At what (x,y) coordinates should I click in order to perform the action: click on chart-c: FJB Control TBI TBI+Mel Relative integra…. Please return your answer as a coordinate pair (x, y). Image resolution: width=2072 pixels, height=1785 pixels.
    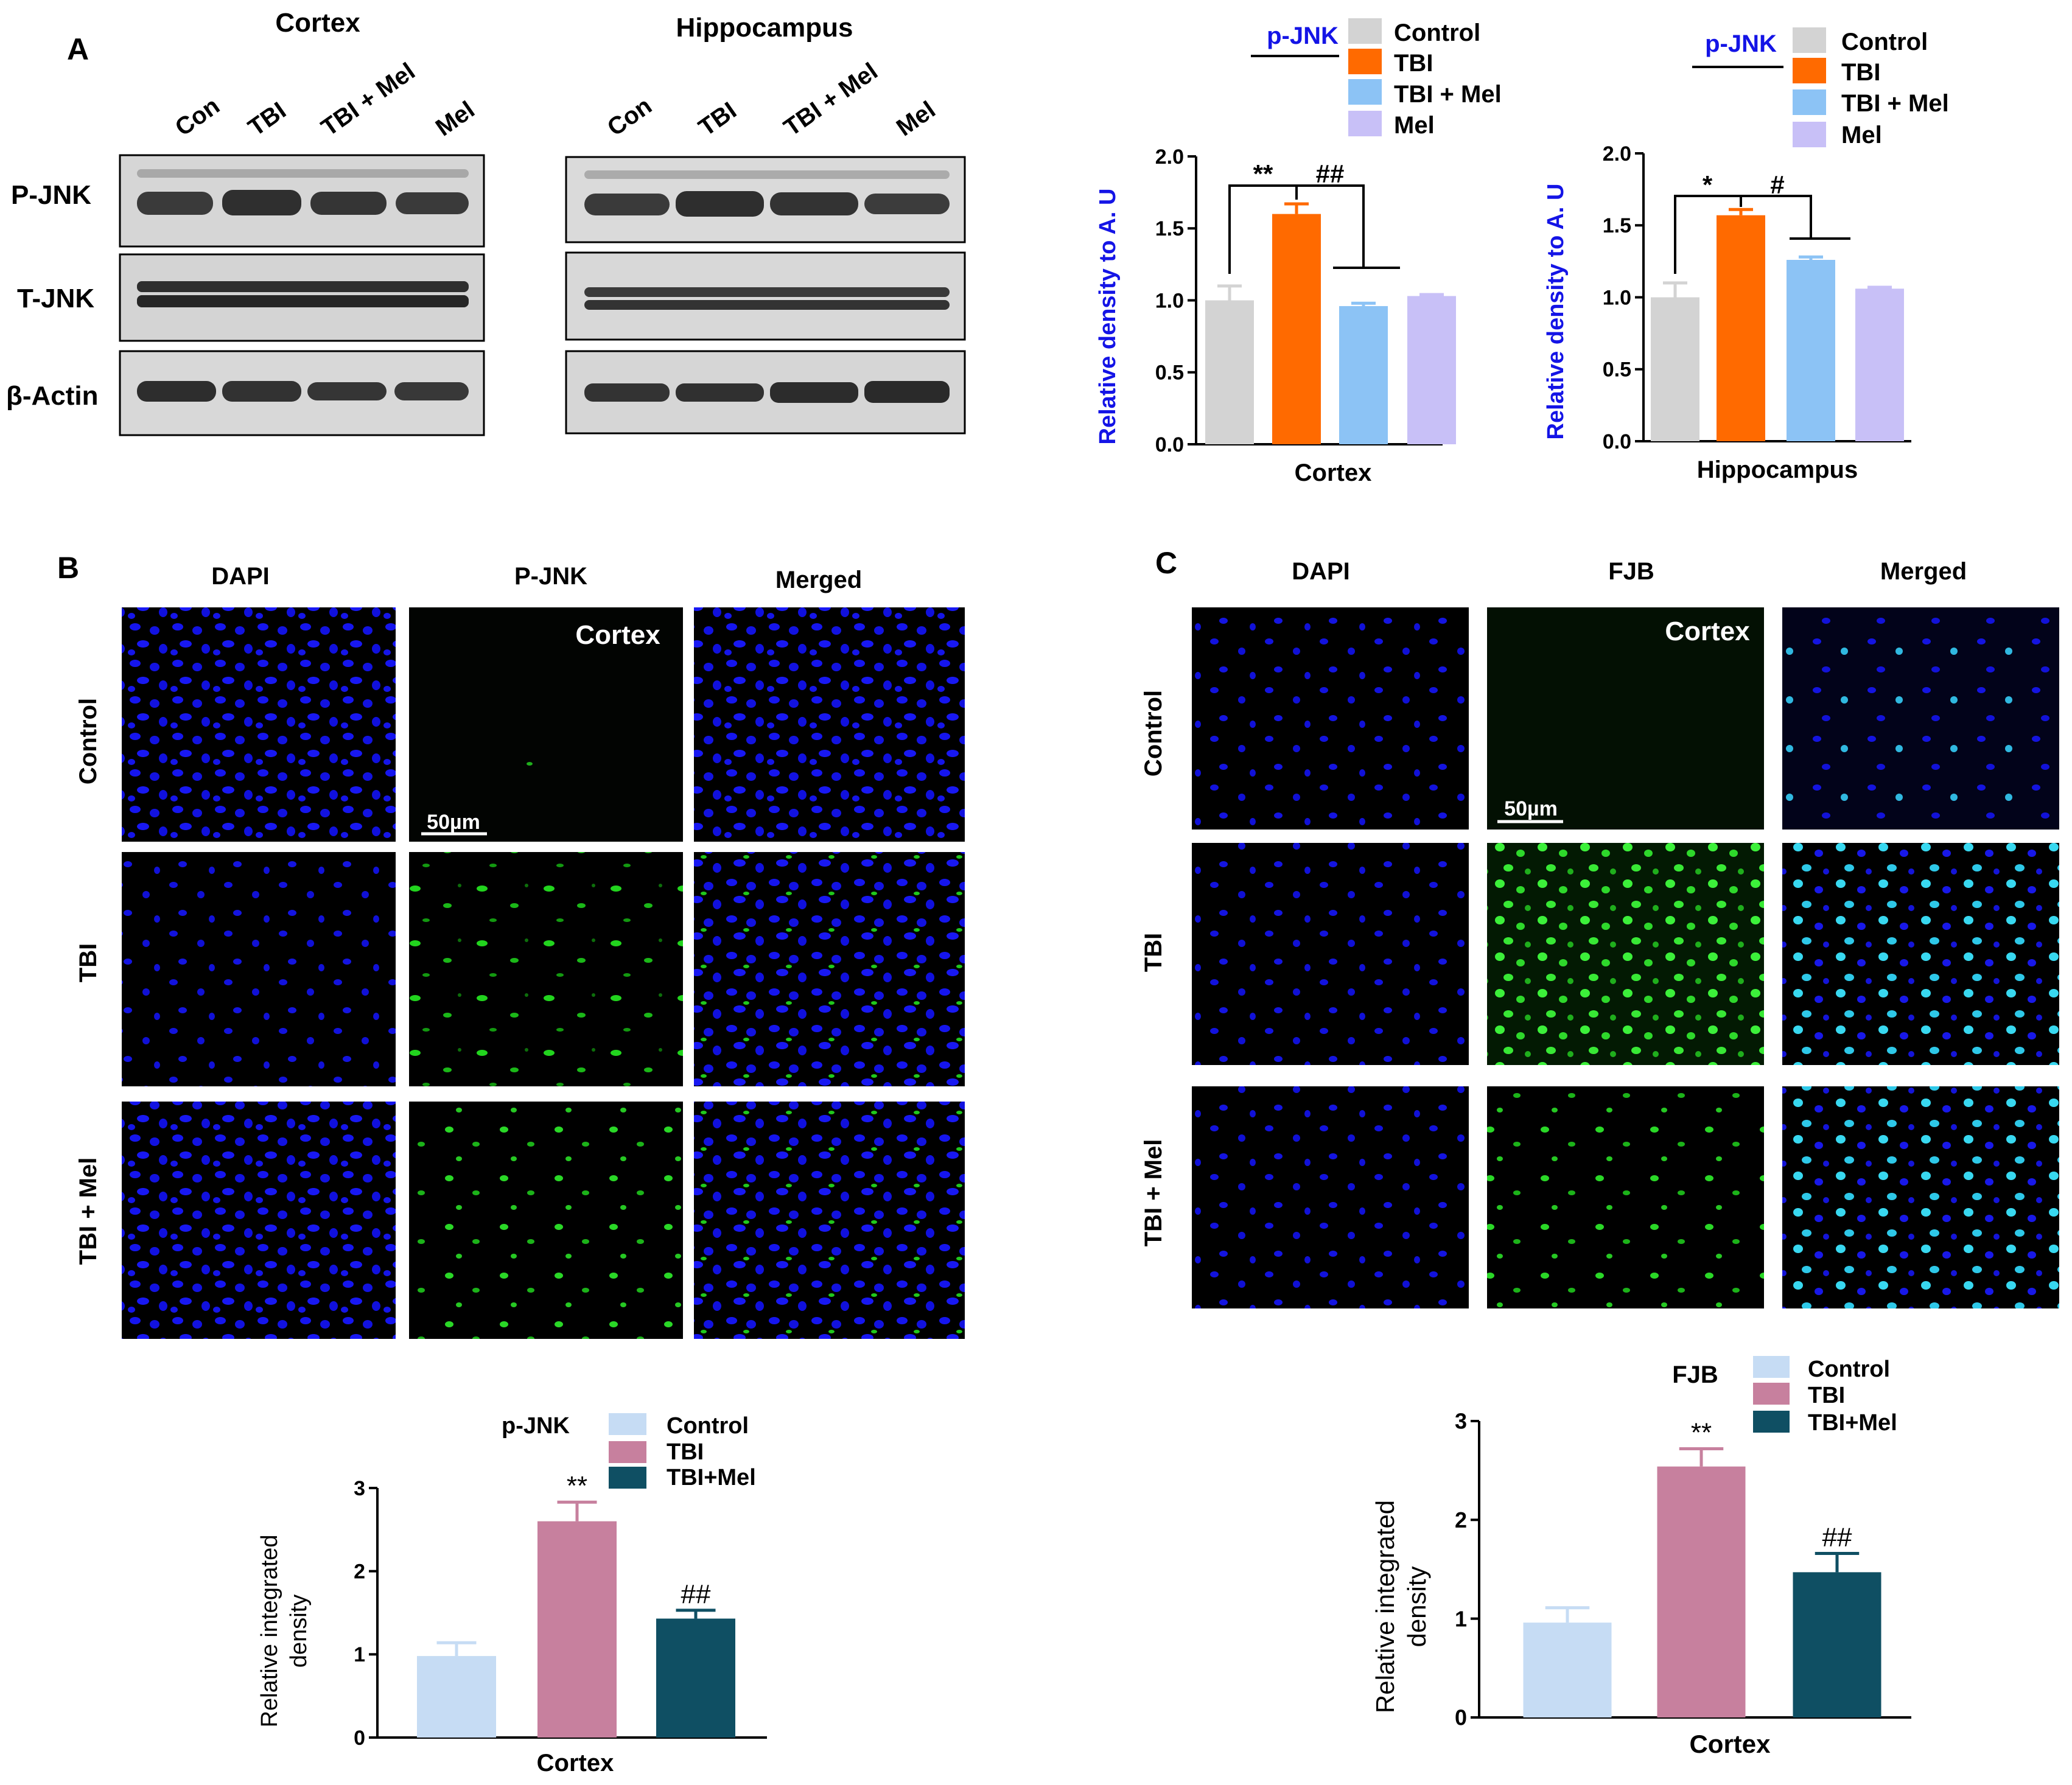
    Looking at the image, I should click on (1641, 1557).